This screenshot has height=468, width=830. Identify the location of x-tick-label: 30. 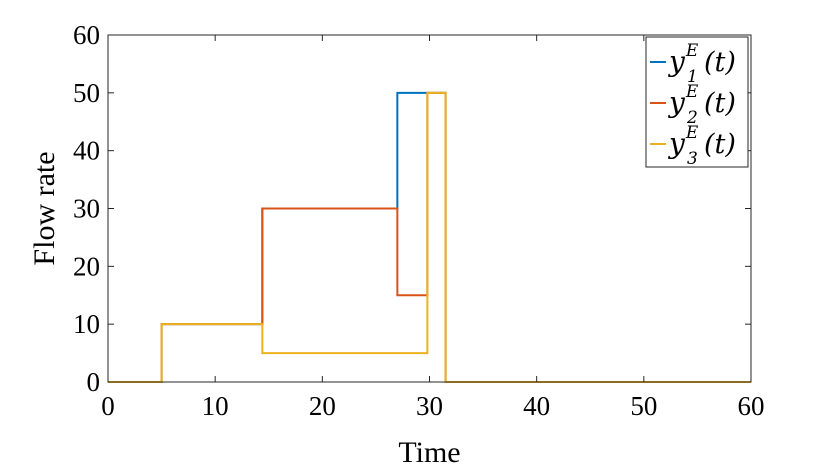
(429, 406).